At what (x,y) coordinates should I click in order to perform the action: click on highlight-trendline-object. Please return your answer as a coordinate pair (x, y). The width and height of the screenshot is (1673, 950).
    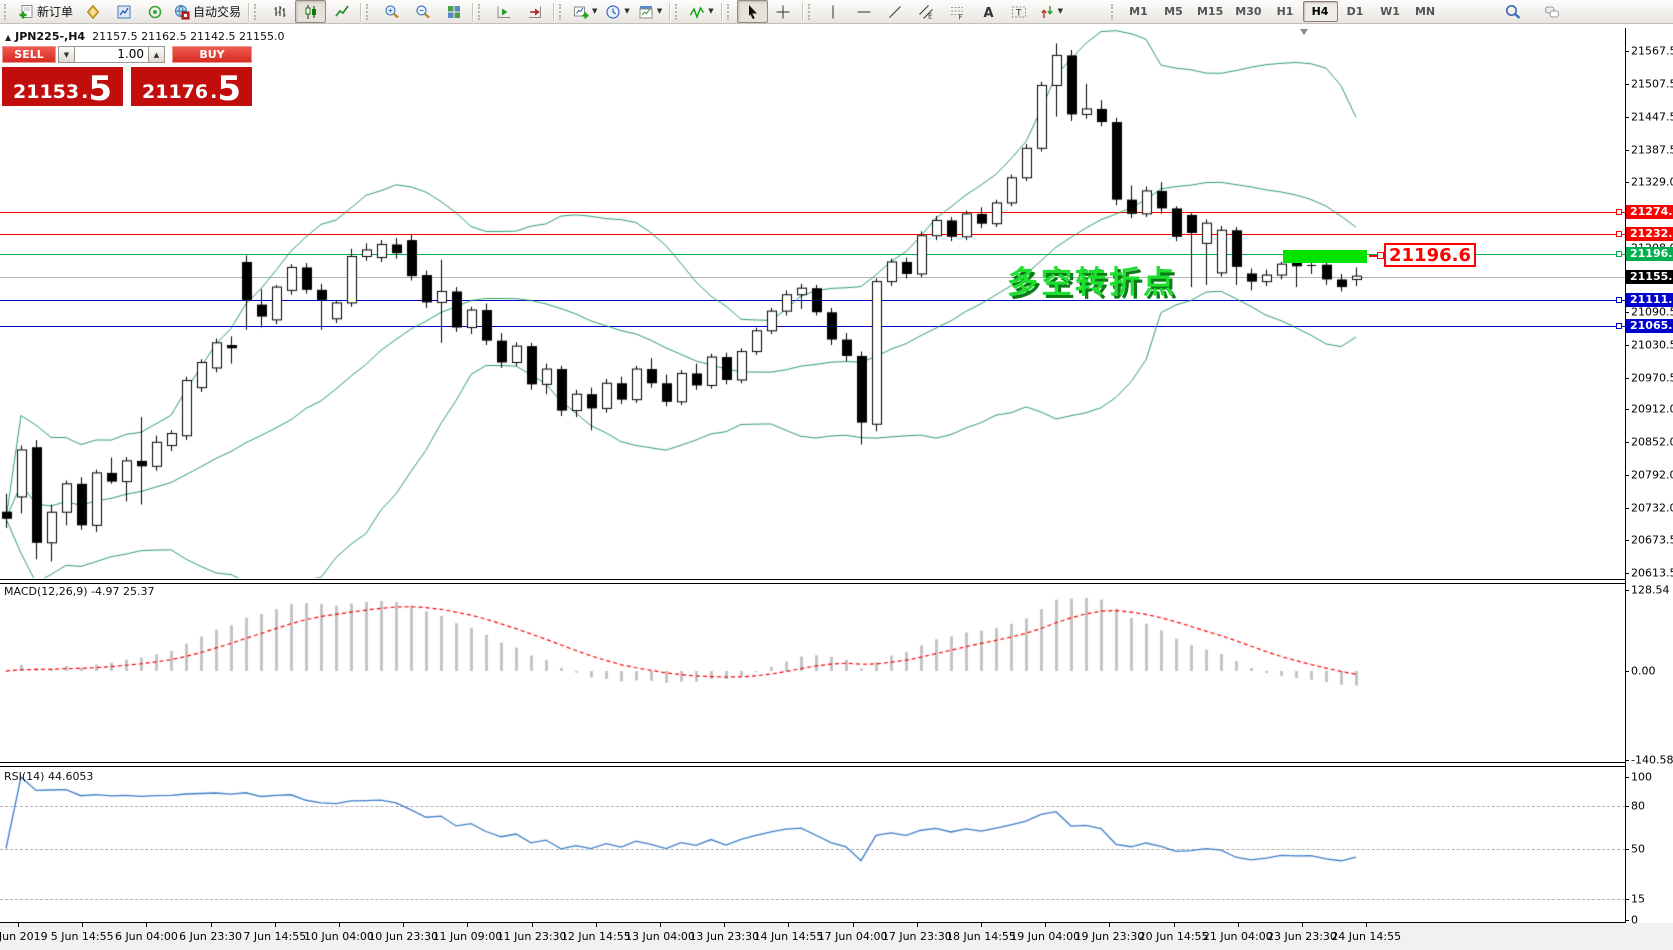
    Looking at the image, I should click on (1325, 256).